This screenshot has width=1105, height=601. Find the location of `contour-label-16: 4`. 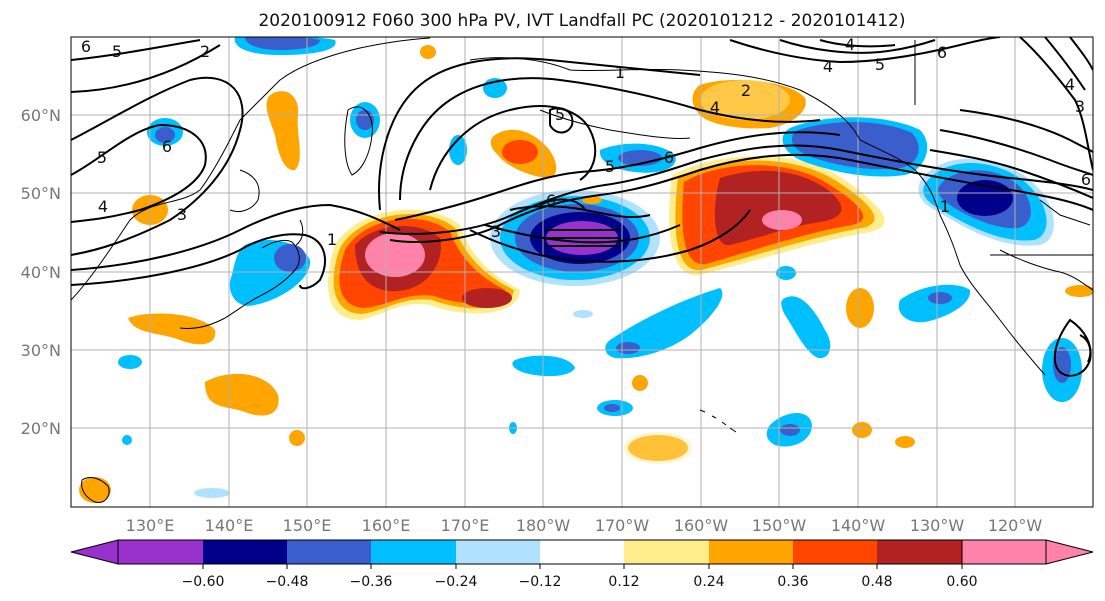

contour-label-16: 4 is located at coordinates (850, 44).